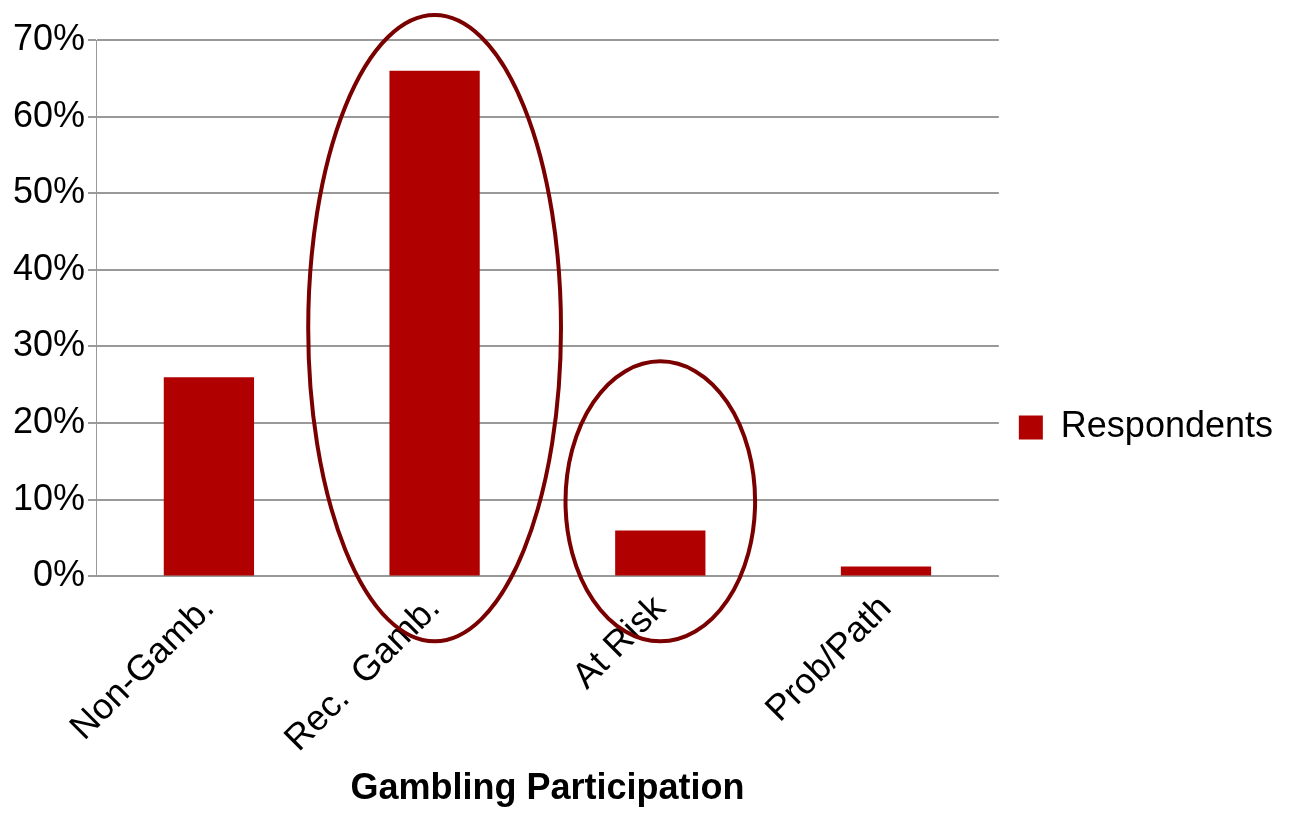  What do you see at coordinates (547, 787) in the screenshot?
I see `x-axis-title: Gambling Participation` at bounding box center [547, 787].